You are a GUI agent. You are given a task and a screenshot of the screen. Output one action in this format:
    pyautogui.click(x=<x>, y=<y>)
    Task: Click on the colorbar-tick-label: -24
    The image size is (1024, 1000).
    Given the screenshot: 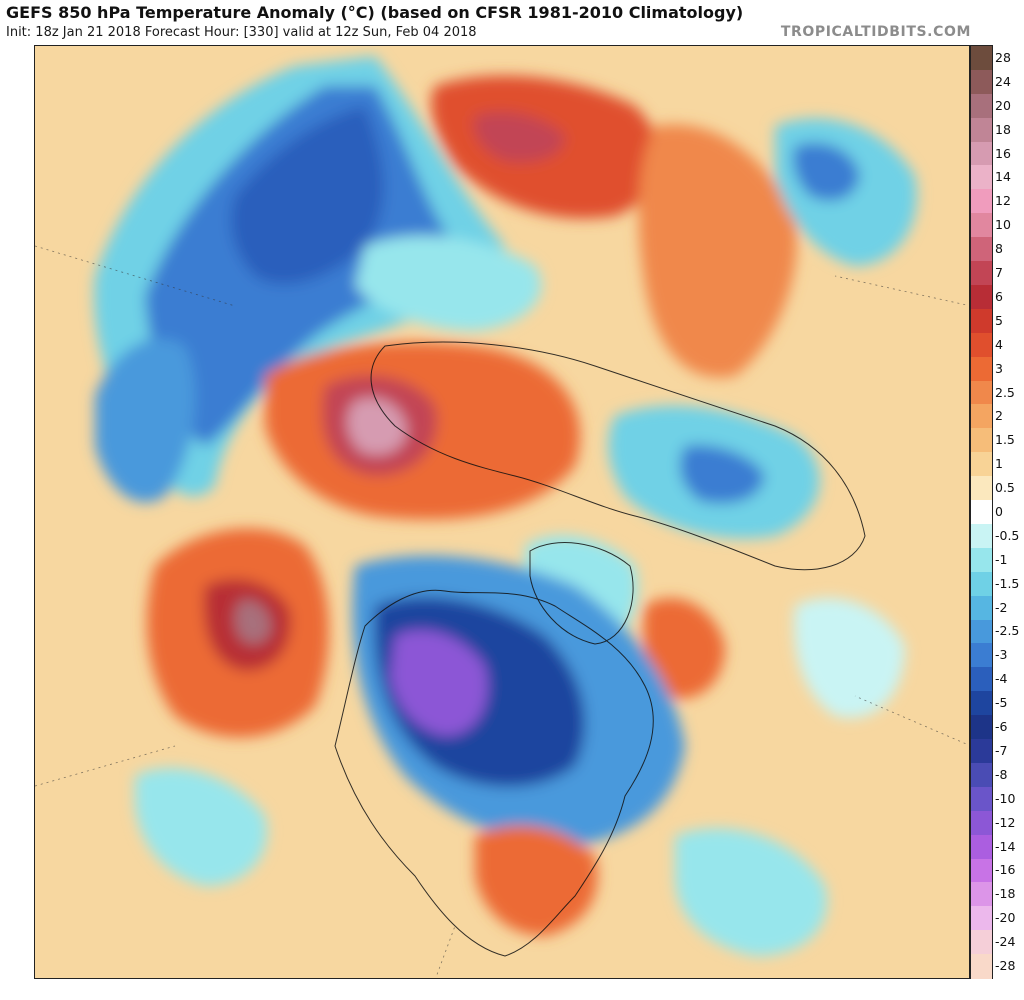 What is the action you would take?
    pyautogui.click(x=1005, y=942)
    